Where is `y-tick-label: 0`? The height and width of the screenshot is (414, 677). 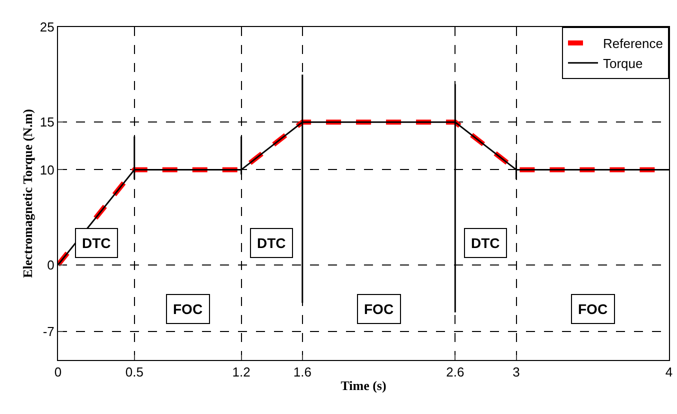 y-tick-label: 0 is located at coordinates (50, 264).